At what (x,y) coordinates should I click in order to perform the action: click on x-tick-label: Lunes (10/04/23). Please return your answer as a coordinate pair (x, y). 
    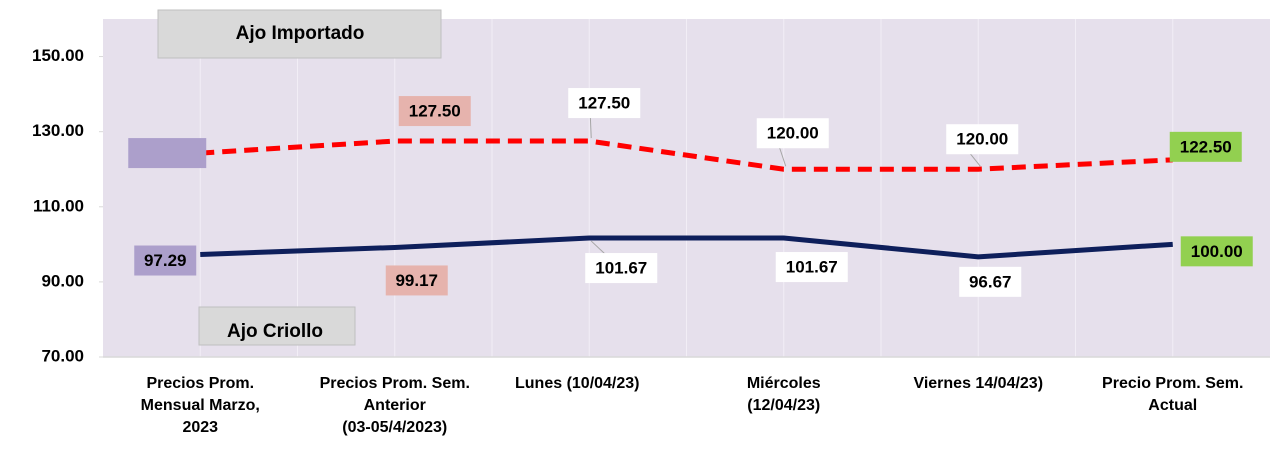
    Looking at the image, I should click on (577, 383).